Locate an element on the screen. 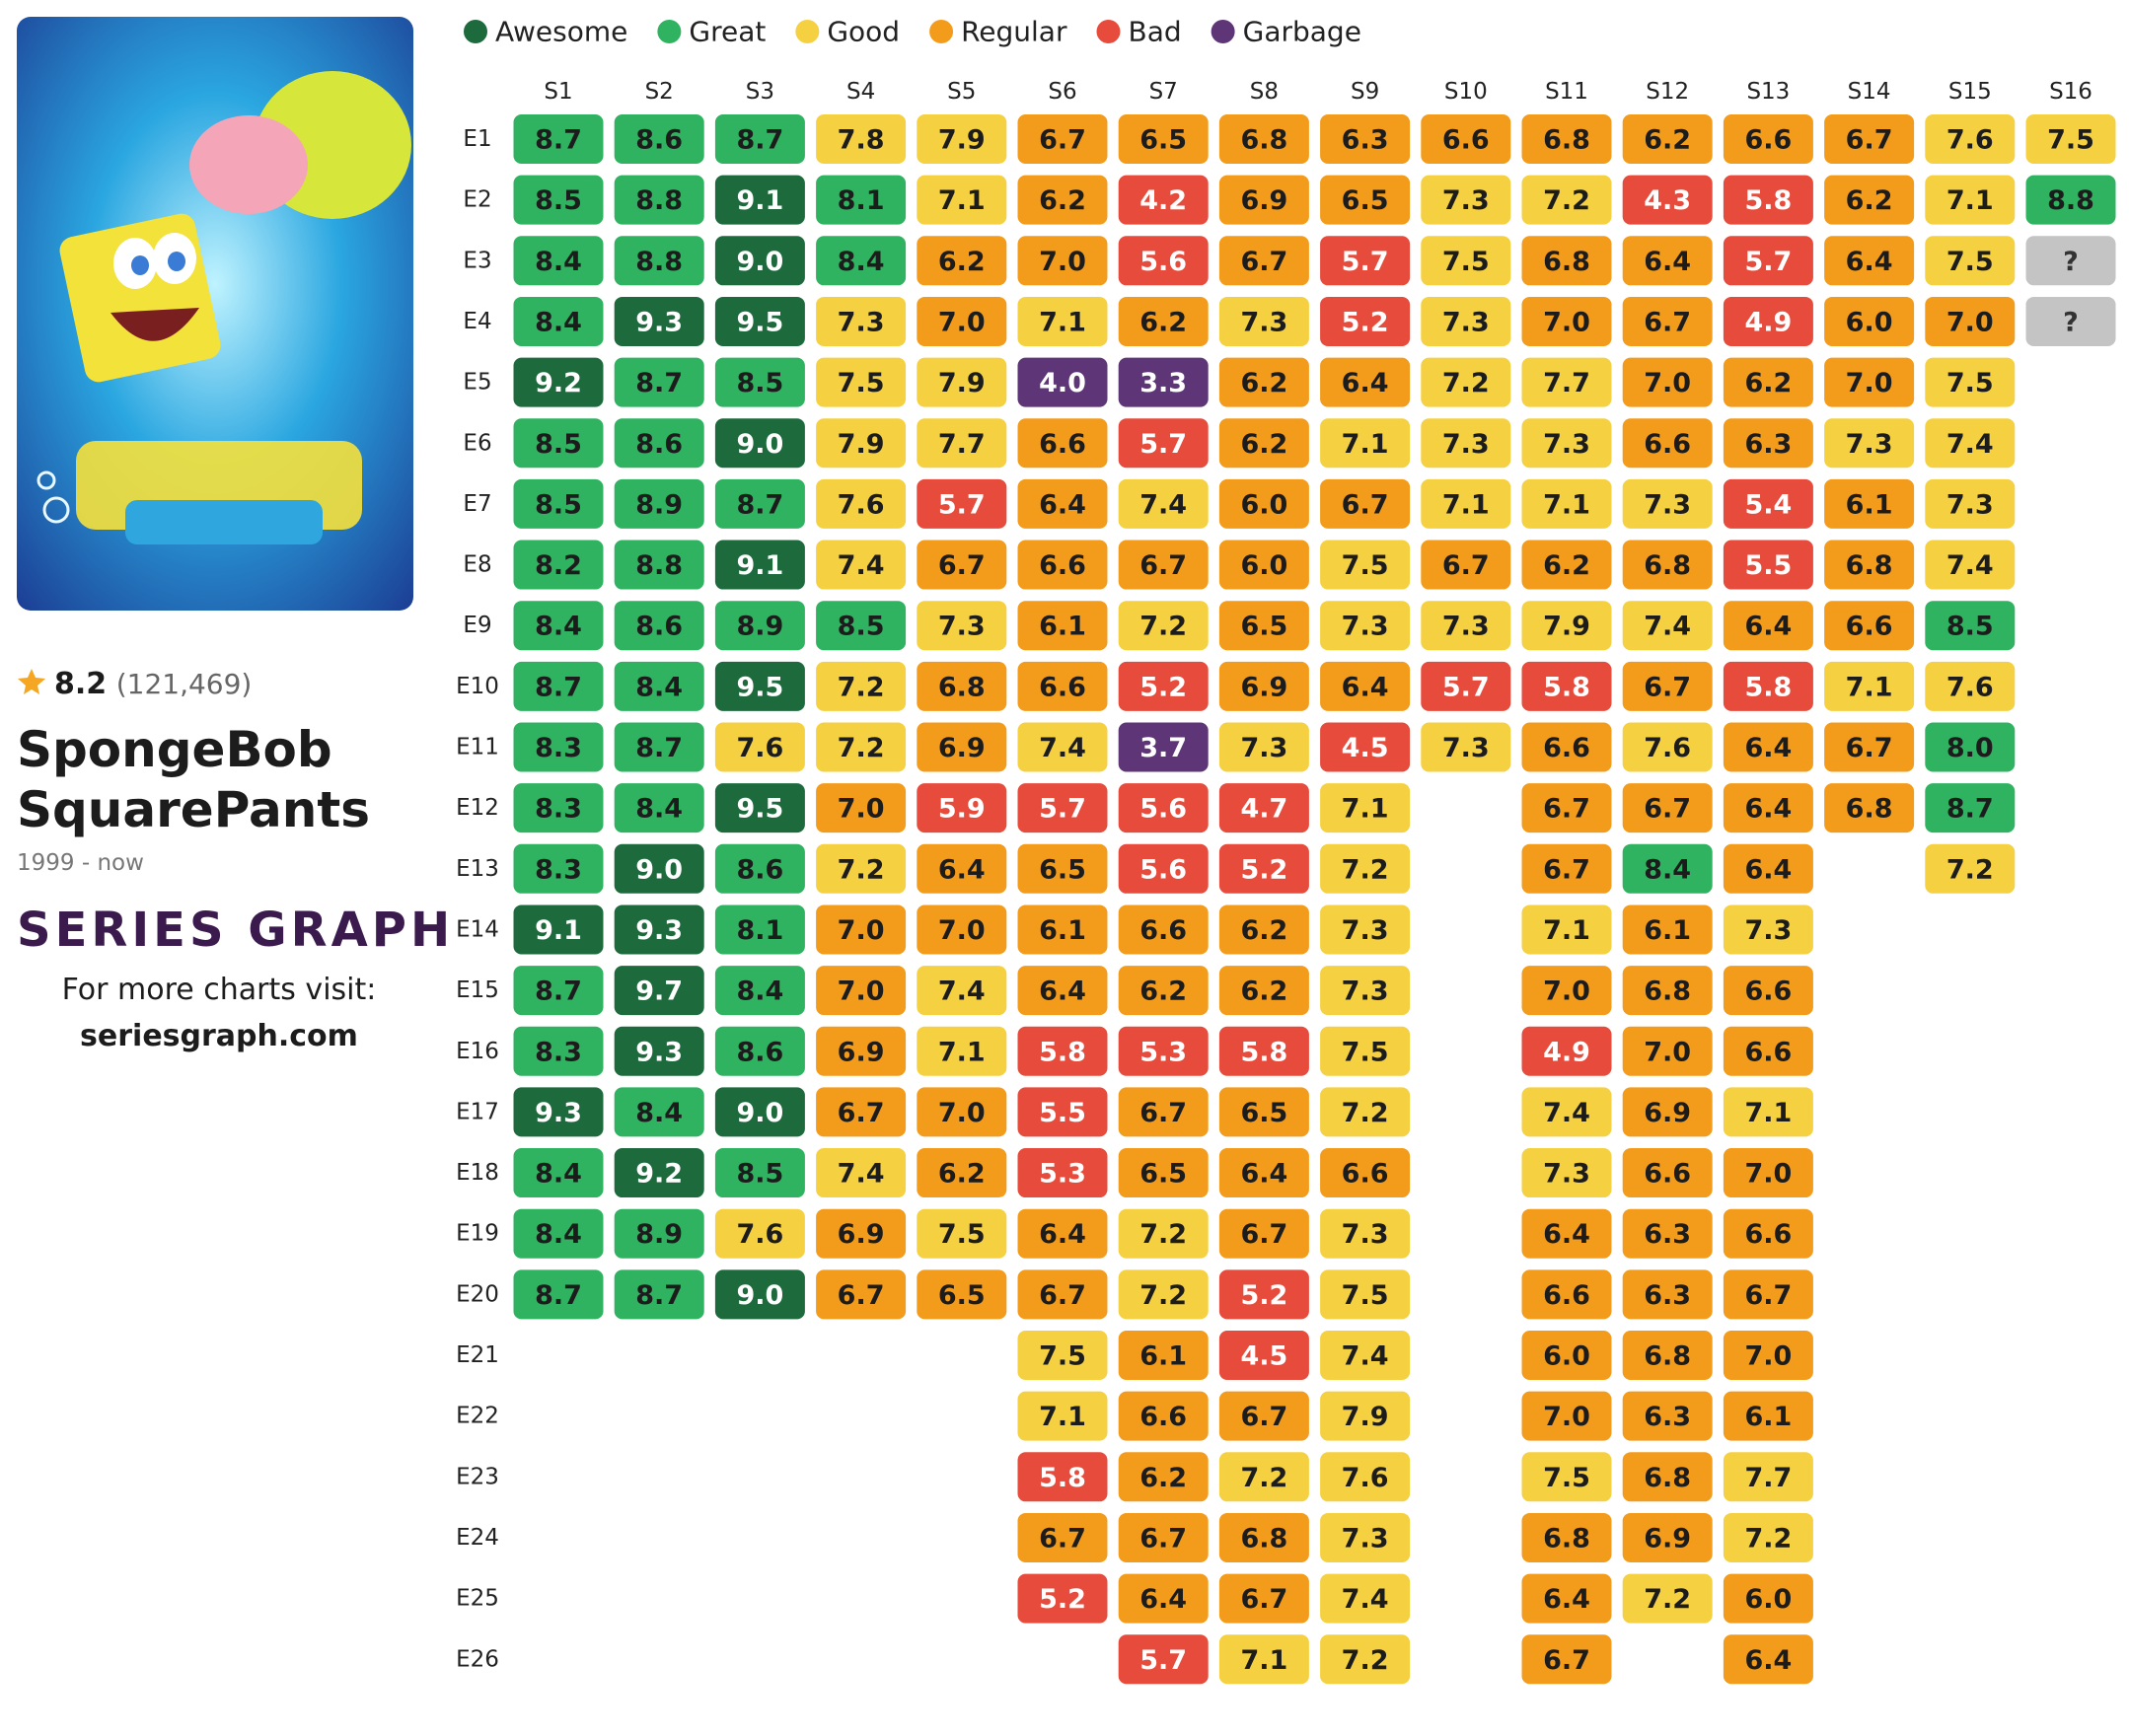  cell-label: 8.7 is located at coordinates (558, 991).